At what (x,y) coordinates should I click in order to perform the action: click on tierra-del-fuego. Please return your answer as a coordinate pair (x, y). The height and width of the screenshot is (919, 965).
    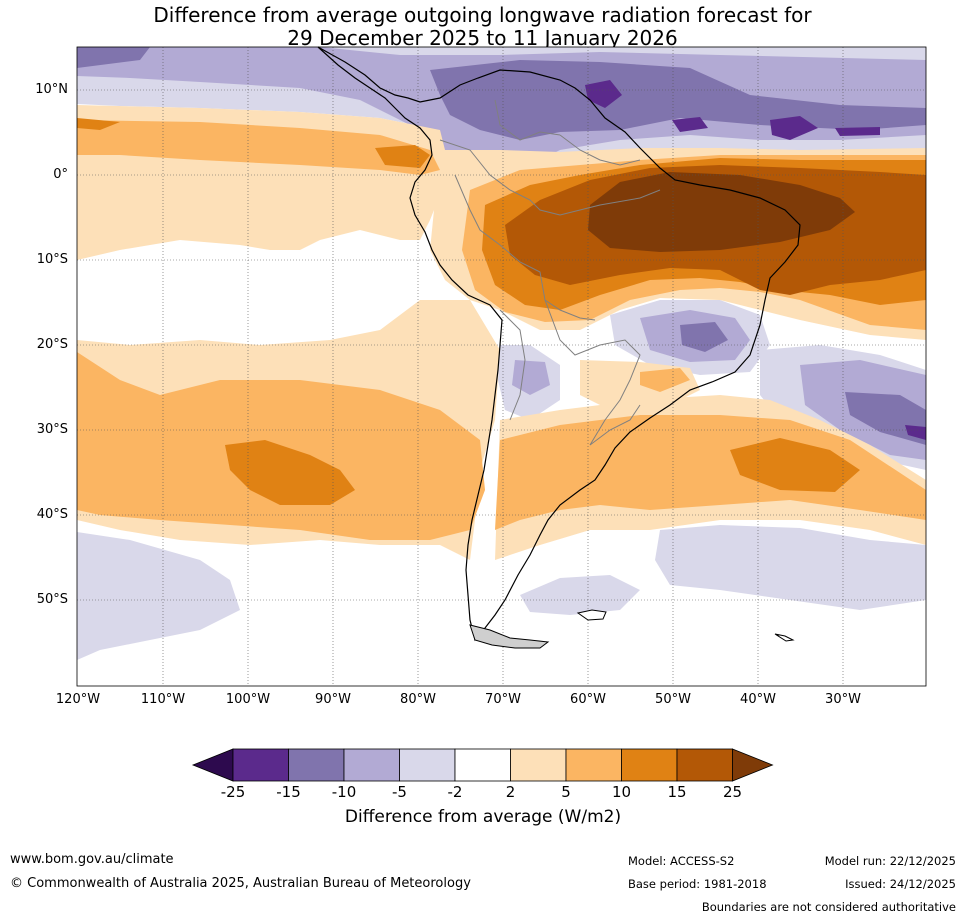
    Looking at the image, I should click on (509, 636).